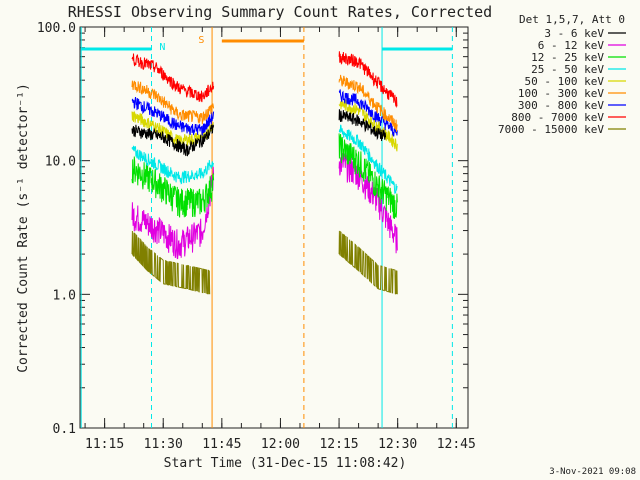 Image resolution: width=640 pixels, height=480 pixels. Describe the element at coordinates (162, 47) in the screenshot. I see `night-flag-label: N` at that location.